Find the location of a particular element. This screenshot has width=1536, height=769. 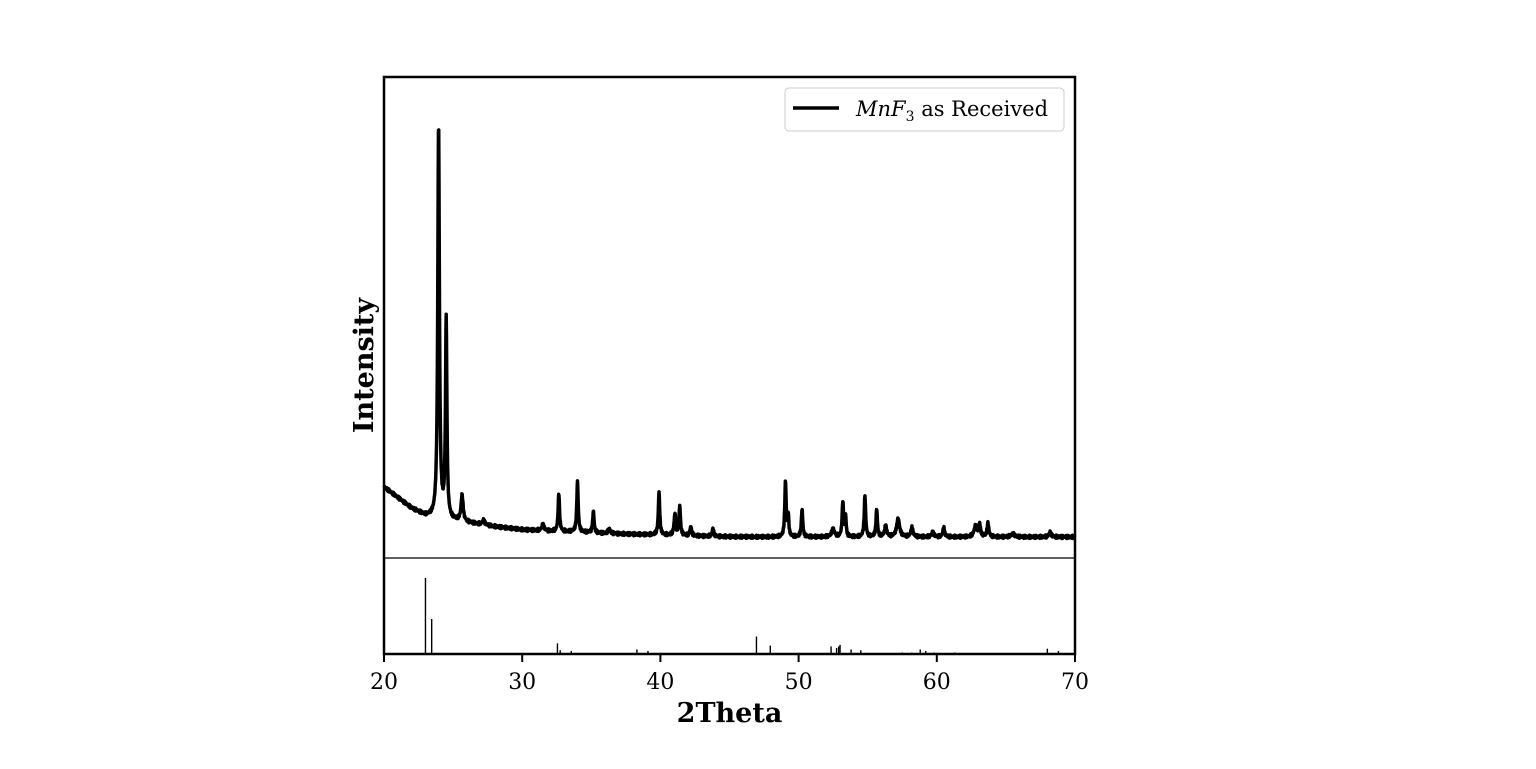

x-tick-label: 30 is located at coordinates (522, 682).